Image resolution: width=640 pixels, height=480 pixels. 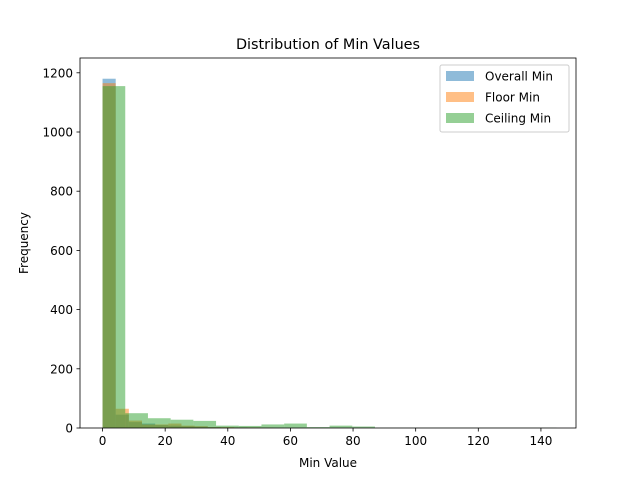 I want to click on y-axis-label: Frequency, so click(x=24, y=243).